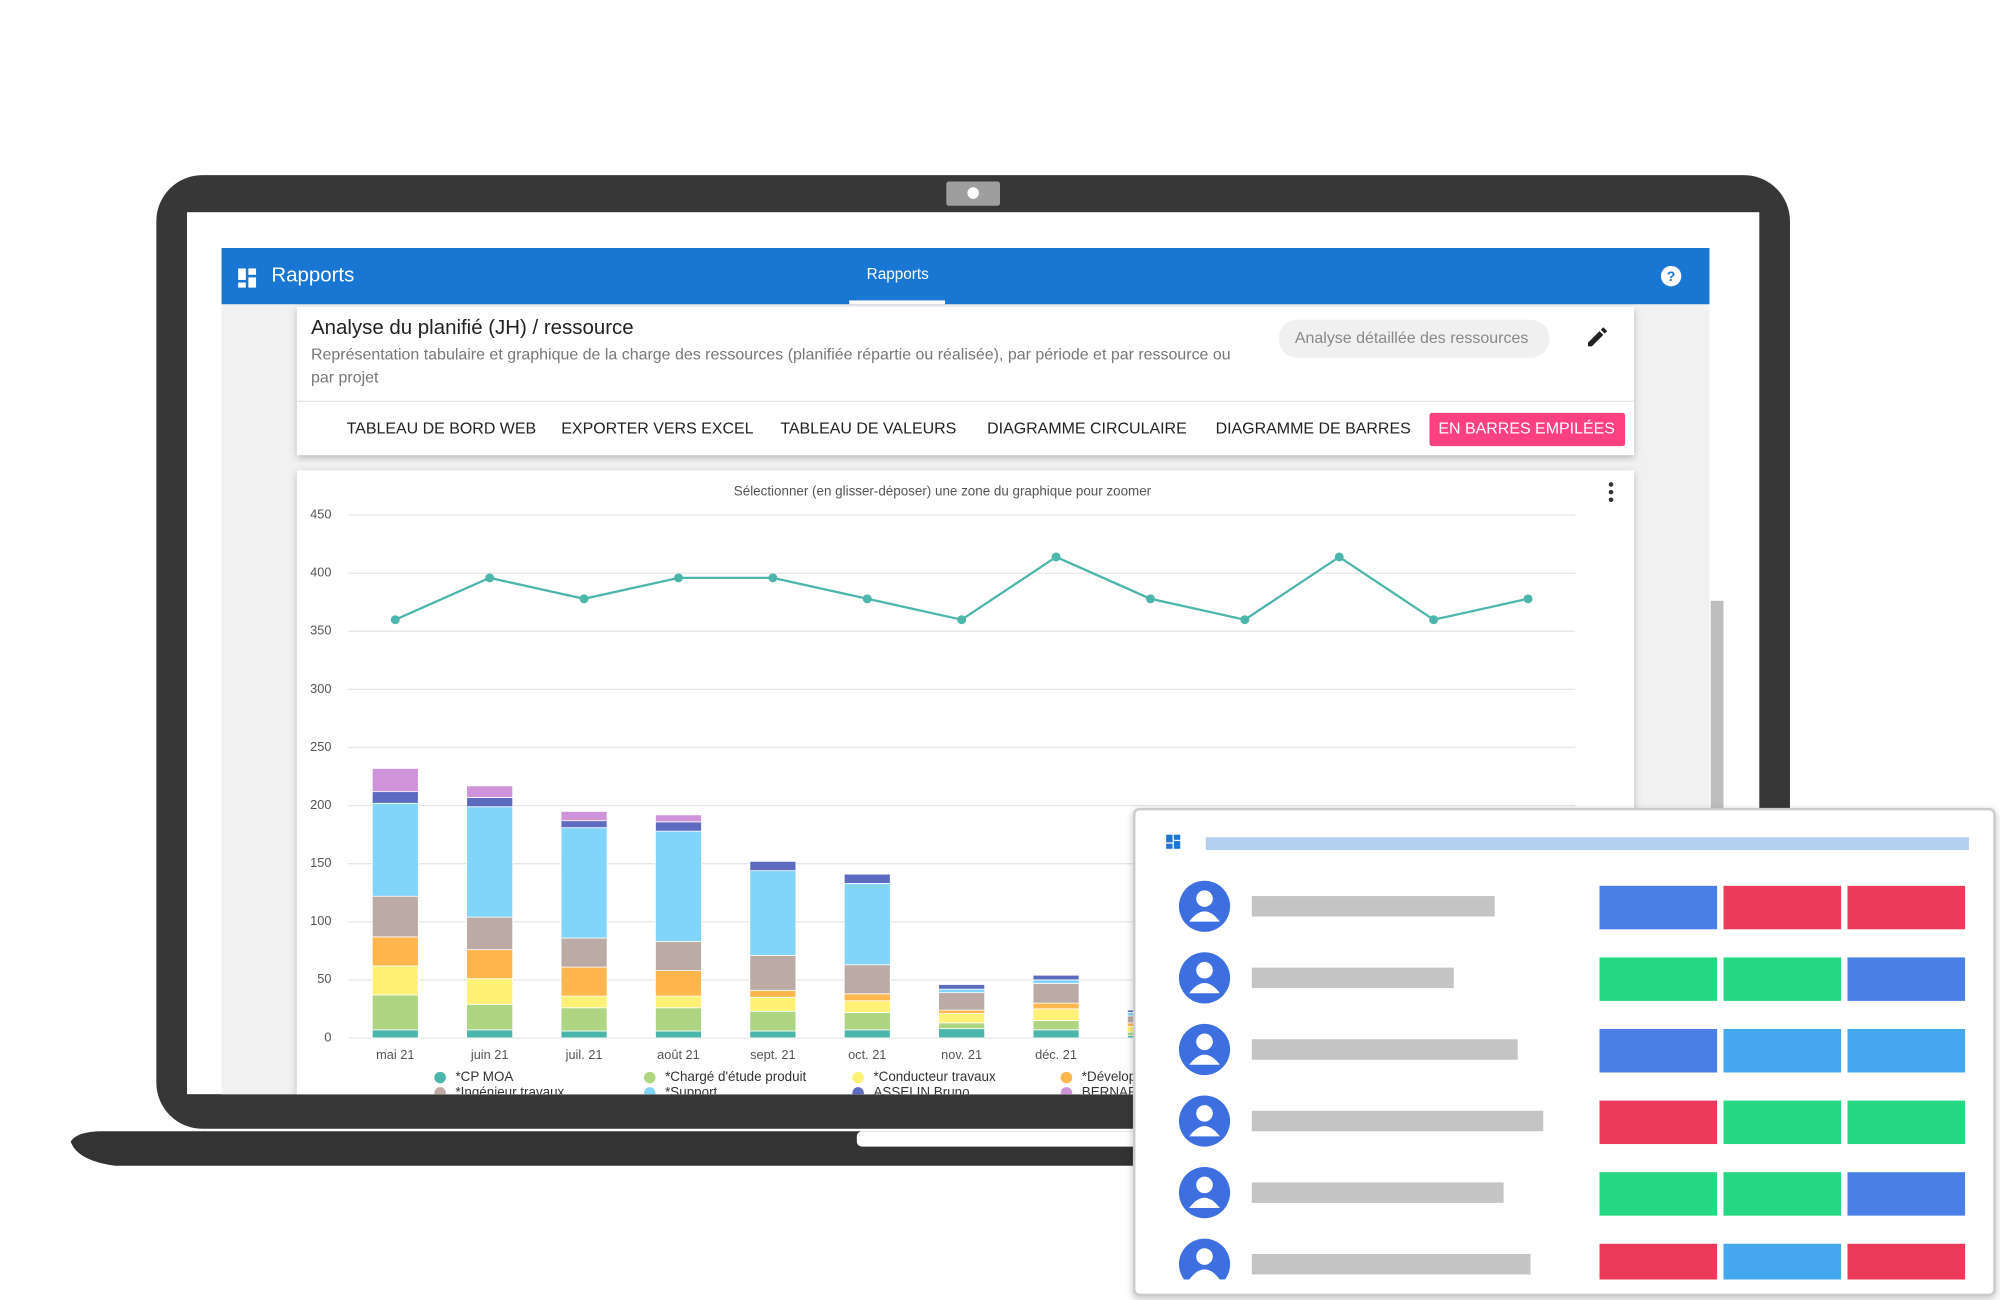 The image size is (2000, 1300). What do you see at coordinates (1007, 1139) in the screenshot?
I see `laptop-notch` at bounding box center [1007, 1139].